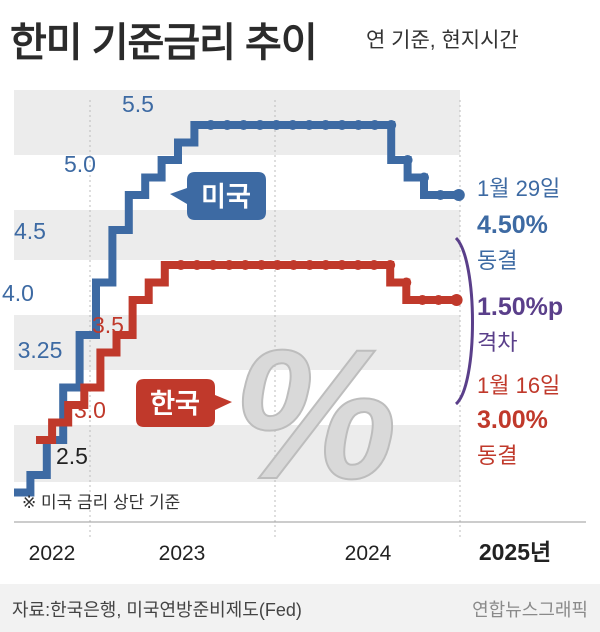 The width and height of the screenshot is (600, 632). What do you see at coordinates (518, 188) in the screenshot?
I see `us-latest-date: 1월 29일` at bounding box center [518, 188].